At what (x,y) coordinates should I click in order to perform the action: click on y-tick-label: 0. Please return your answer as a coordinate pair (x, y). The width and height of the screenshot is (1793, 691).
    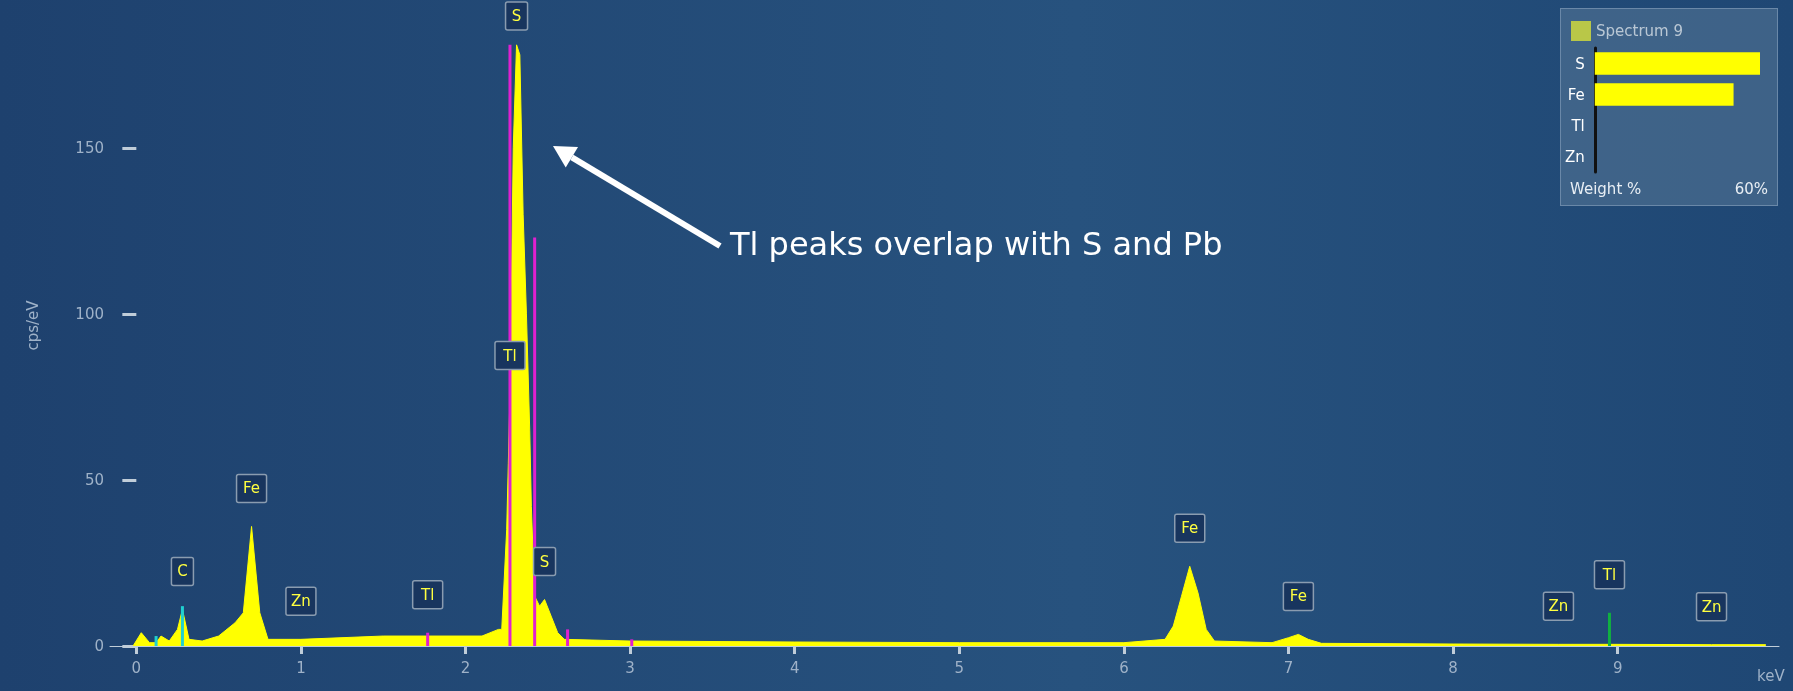
    Looking at the image, I should click on (99, 646).